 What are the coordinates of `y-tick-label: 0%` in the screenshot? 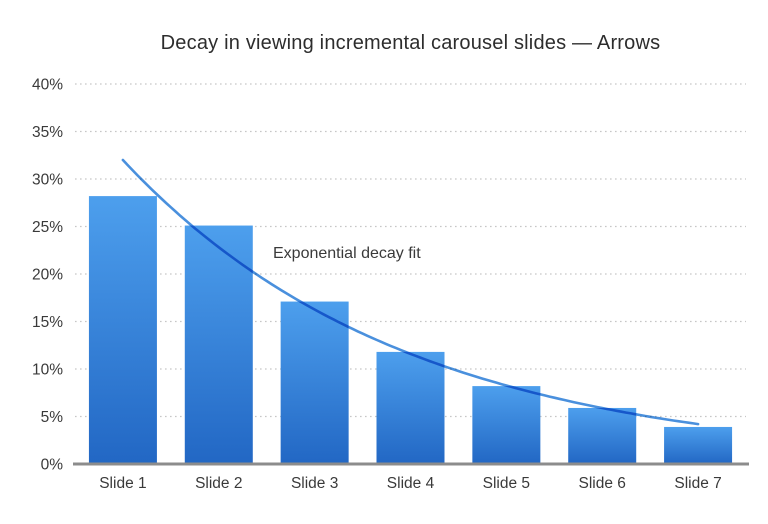 It's located at (52, 465).